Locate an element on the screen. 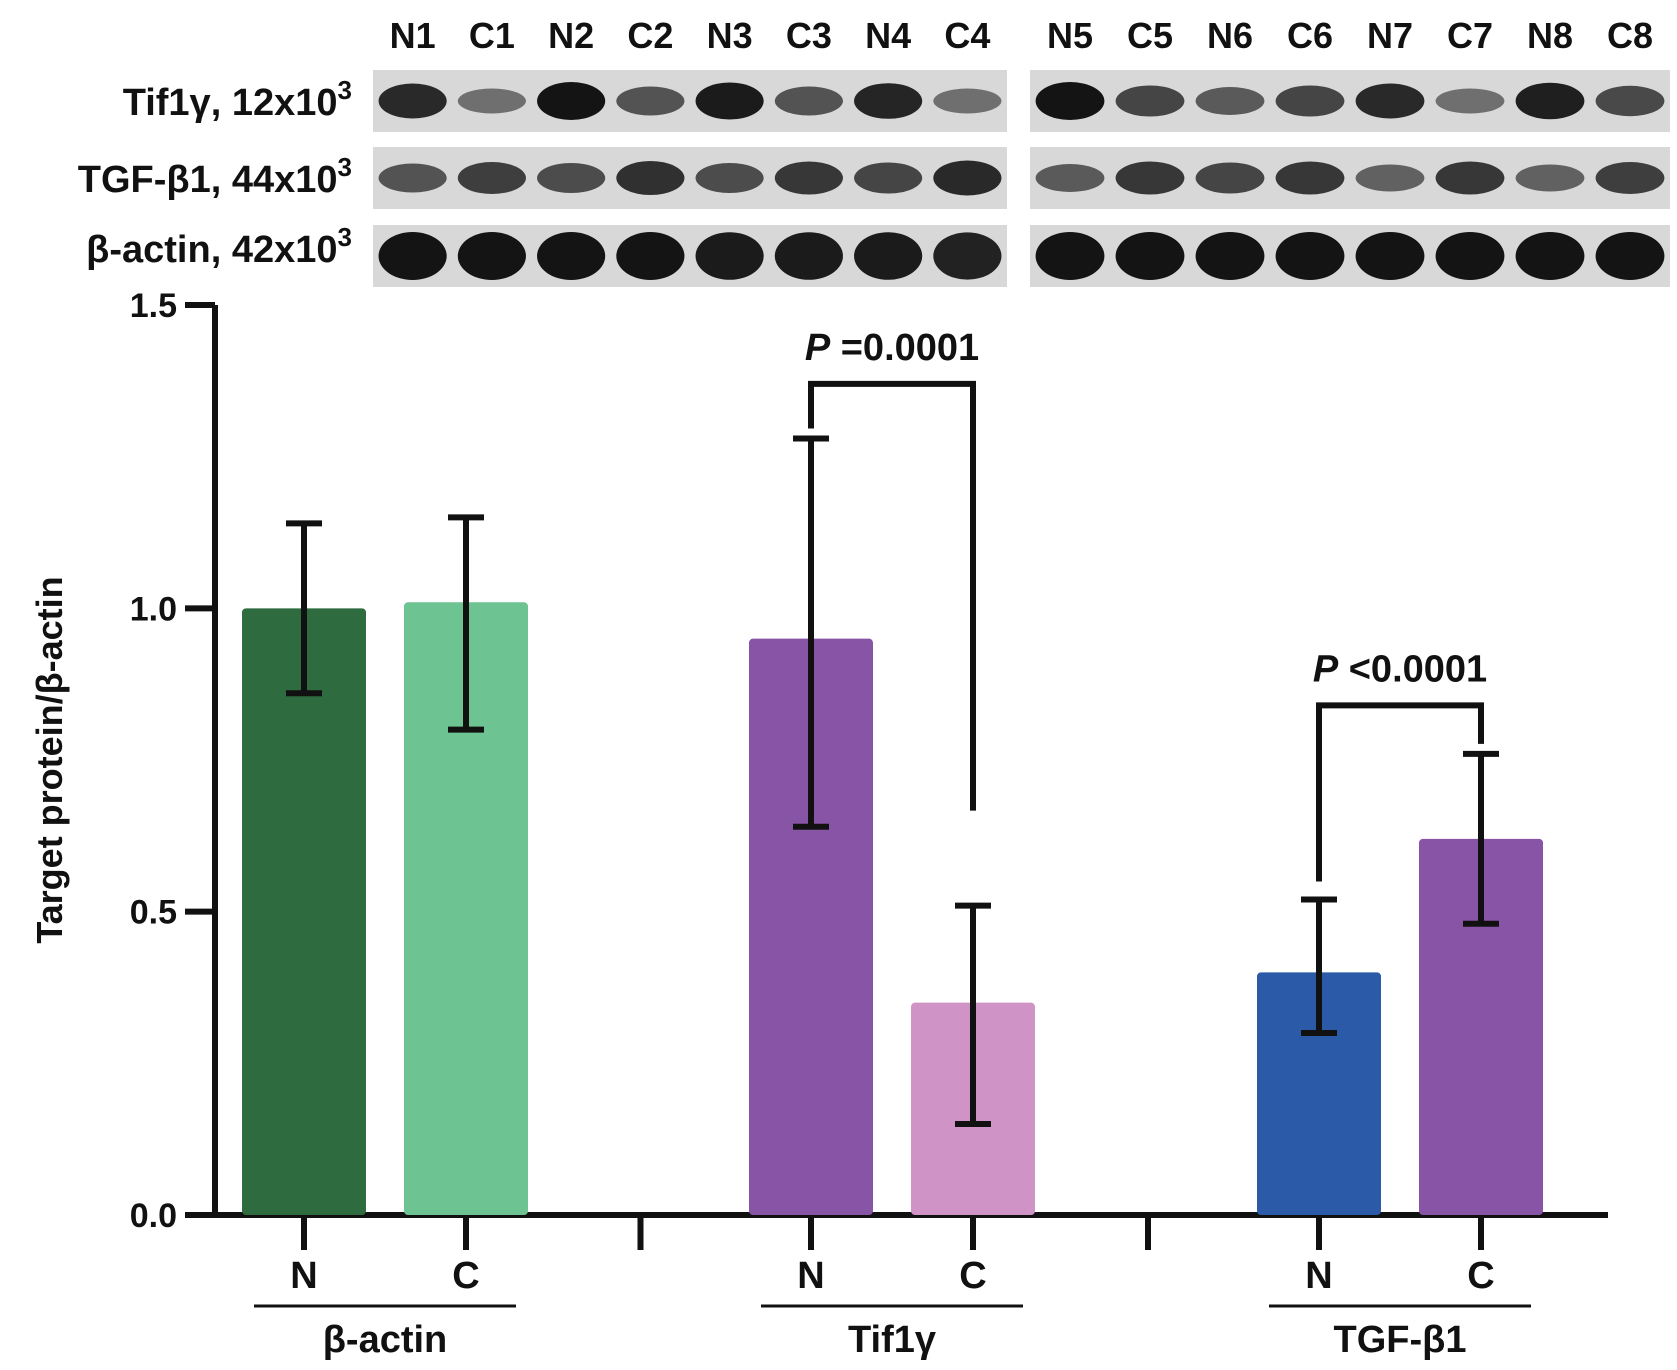 This screenshot has height=1370, width=1677. lane-label-c5: C5 is located at coordinates (1150, 35).